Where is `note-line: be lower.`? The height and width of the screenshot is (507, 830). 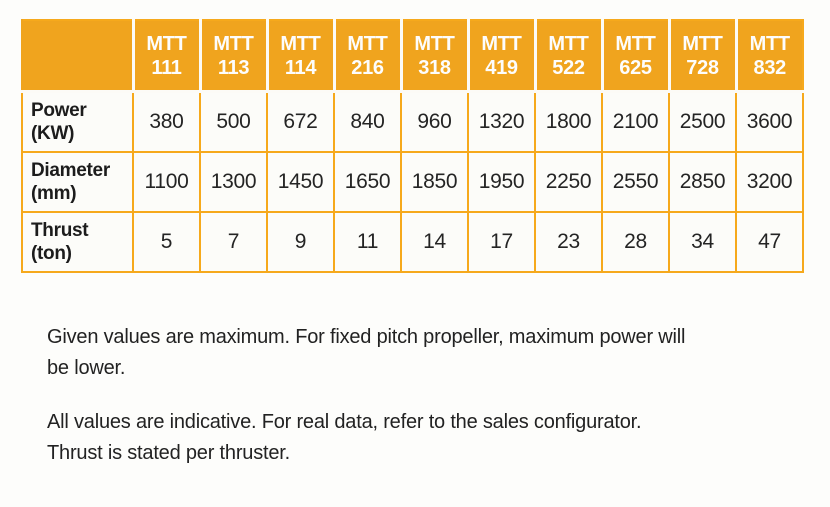 note-line: be lower. is located at coordinates (86, 368).